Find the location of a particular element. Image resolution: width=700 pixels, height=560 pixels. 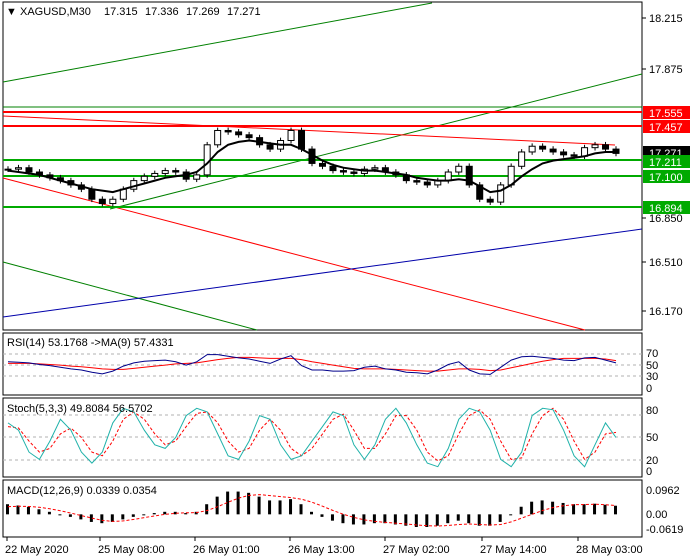

price-tag-17555-bg is located at coordinates (666, 112).